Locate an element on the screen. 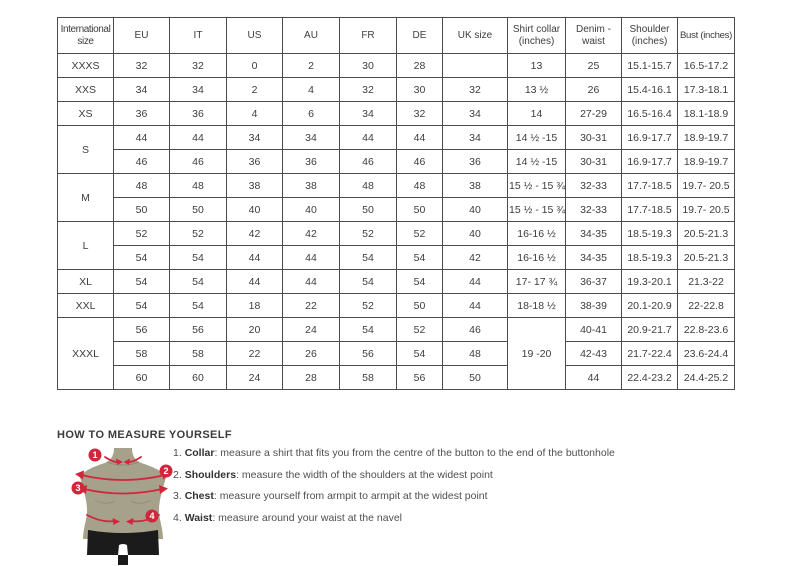  table-cell: 20.1-20.9 is located at coordinates (649, 305).